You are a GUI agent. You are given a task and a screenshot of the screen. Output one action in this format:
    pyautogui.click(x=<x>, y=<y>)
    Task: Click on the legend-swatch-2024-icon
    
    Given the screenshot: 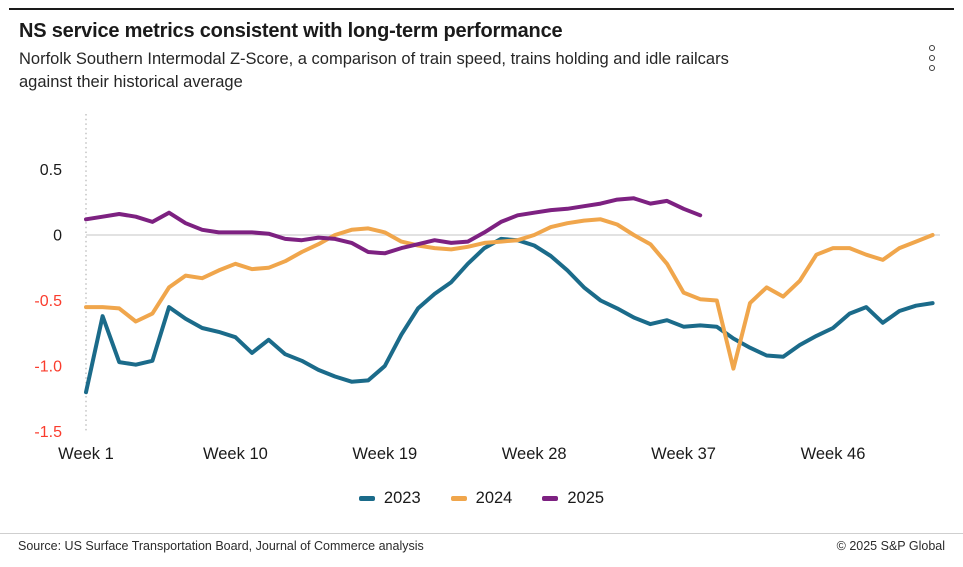 What is the action you would take?
    pyautogui.click(x=458, y=498)
    